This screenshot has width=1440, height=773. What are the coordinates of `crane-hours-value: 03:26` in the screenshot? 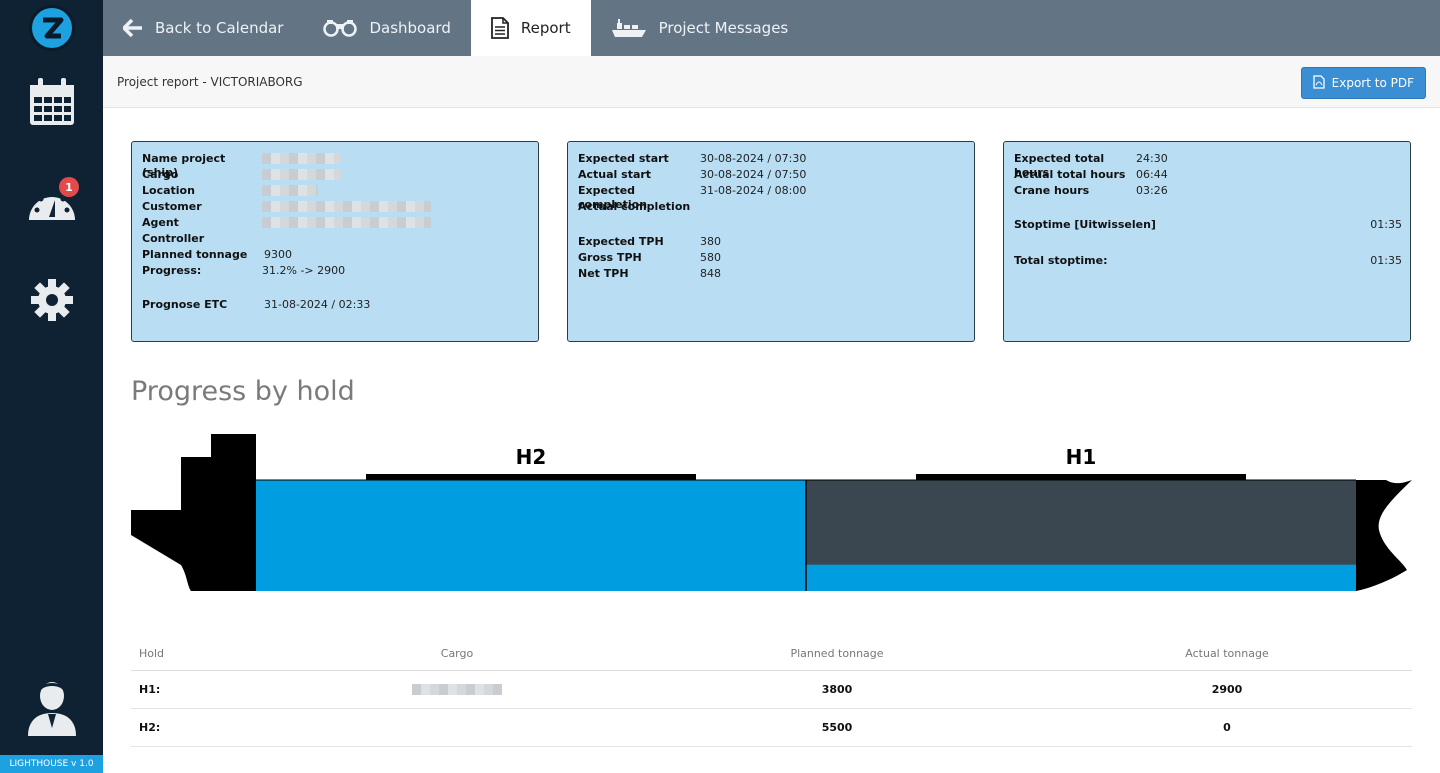 It's located at (1152, 190).